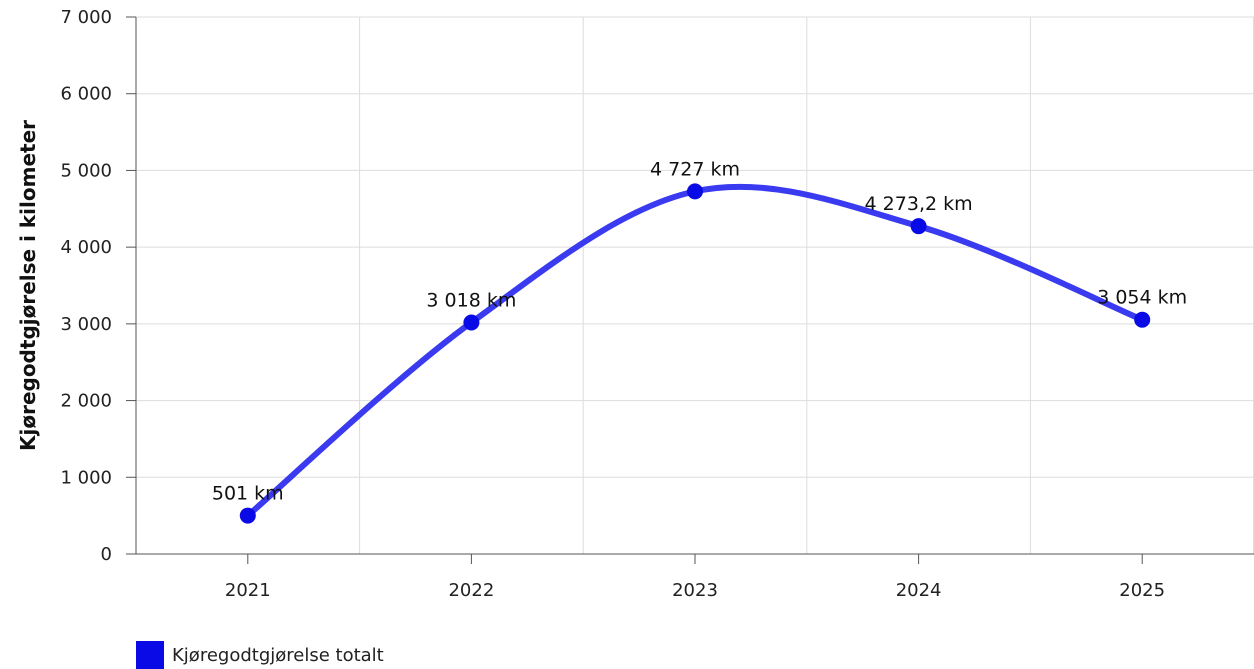  What do you see at coordinates (86, 247) in the screenshot?
I see `y-tick-label: 4 000` at bounding box center [86, 247].